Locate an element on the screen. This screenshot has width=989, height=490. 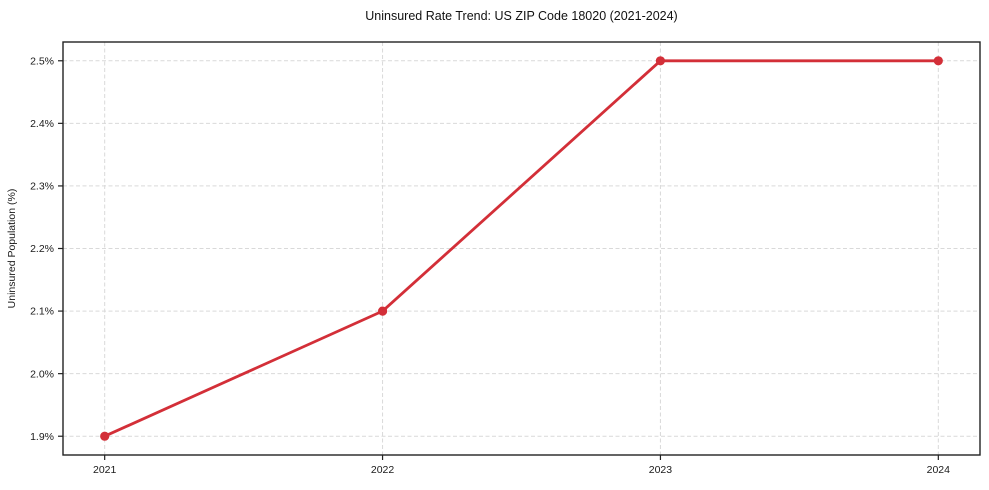
y-tick-labels: 1.9% 2.0% 2.1% 2.2% 2.3% 2.4% 2.5% is located at coordinates (42, 248).